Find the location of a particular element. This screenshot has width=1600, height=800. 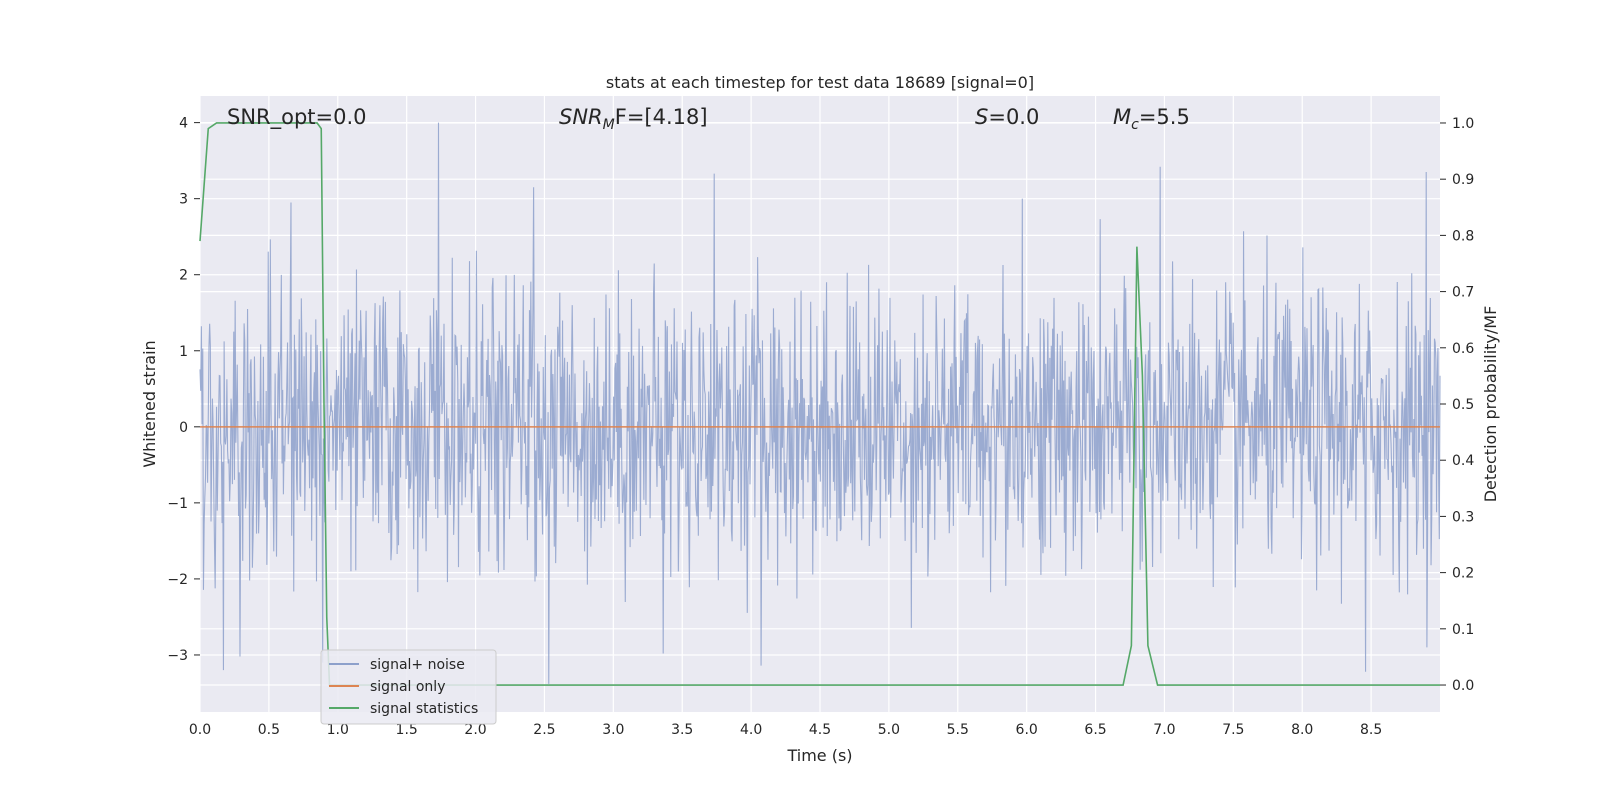

y2-tick-label: 0.9 is located at coordinates (1463, 180).